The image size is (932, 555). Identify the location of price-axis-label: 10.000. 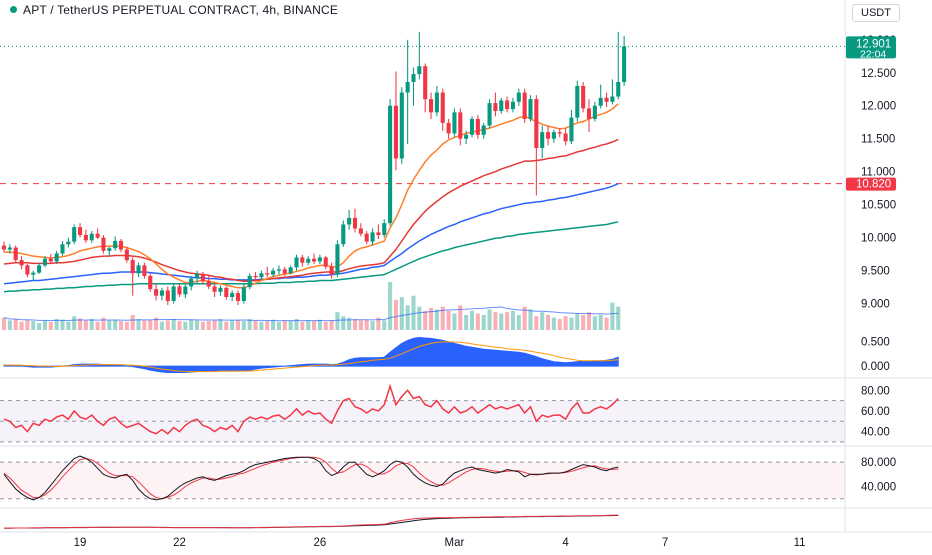
(878, 239).